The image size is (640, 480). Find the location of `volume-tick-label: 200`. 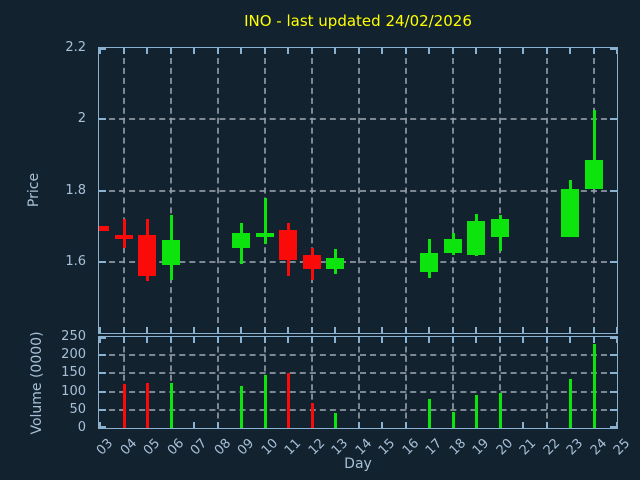

volume-tick-label: 200 is located at coordinates (73, 355).